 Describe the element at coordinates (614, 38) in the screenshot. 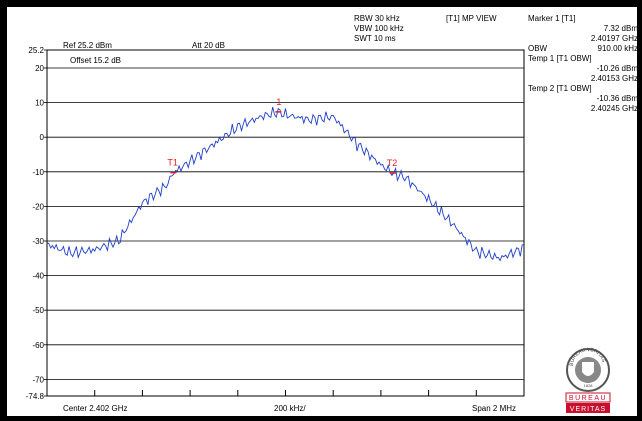

I see `marker1-frequency: 2.40197 GHz` at that location.